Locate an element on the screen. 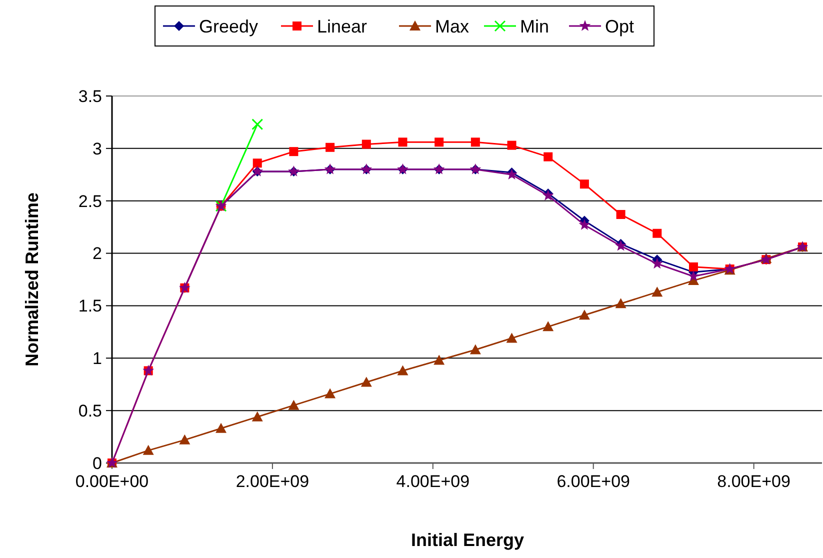 This screenshot has height=558, width=823. y-tick-label: 2.5 is located at coordinates (90, 201).